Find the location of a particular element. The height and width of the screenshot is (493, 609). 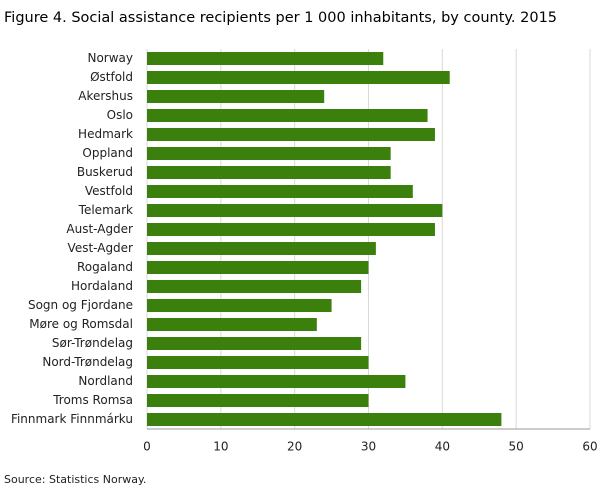

y-tick-label: Oppland is located at coordinates (107, 153).